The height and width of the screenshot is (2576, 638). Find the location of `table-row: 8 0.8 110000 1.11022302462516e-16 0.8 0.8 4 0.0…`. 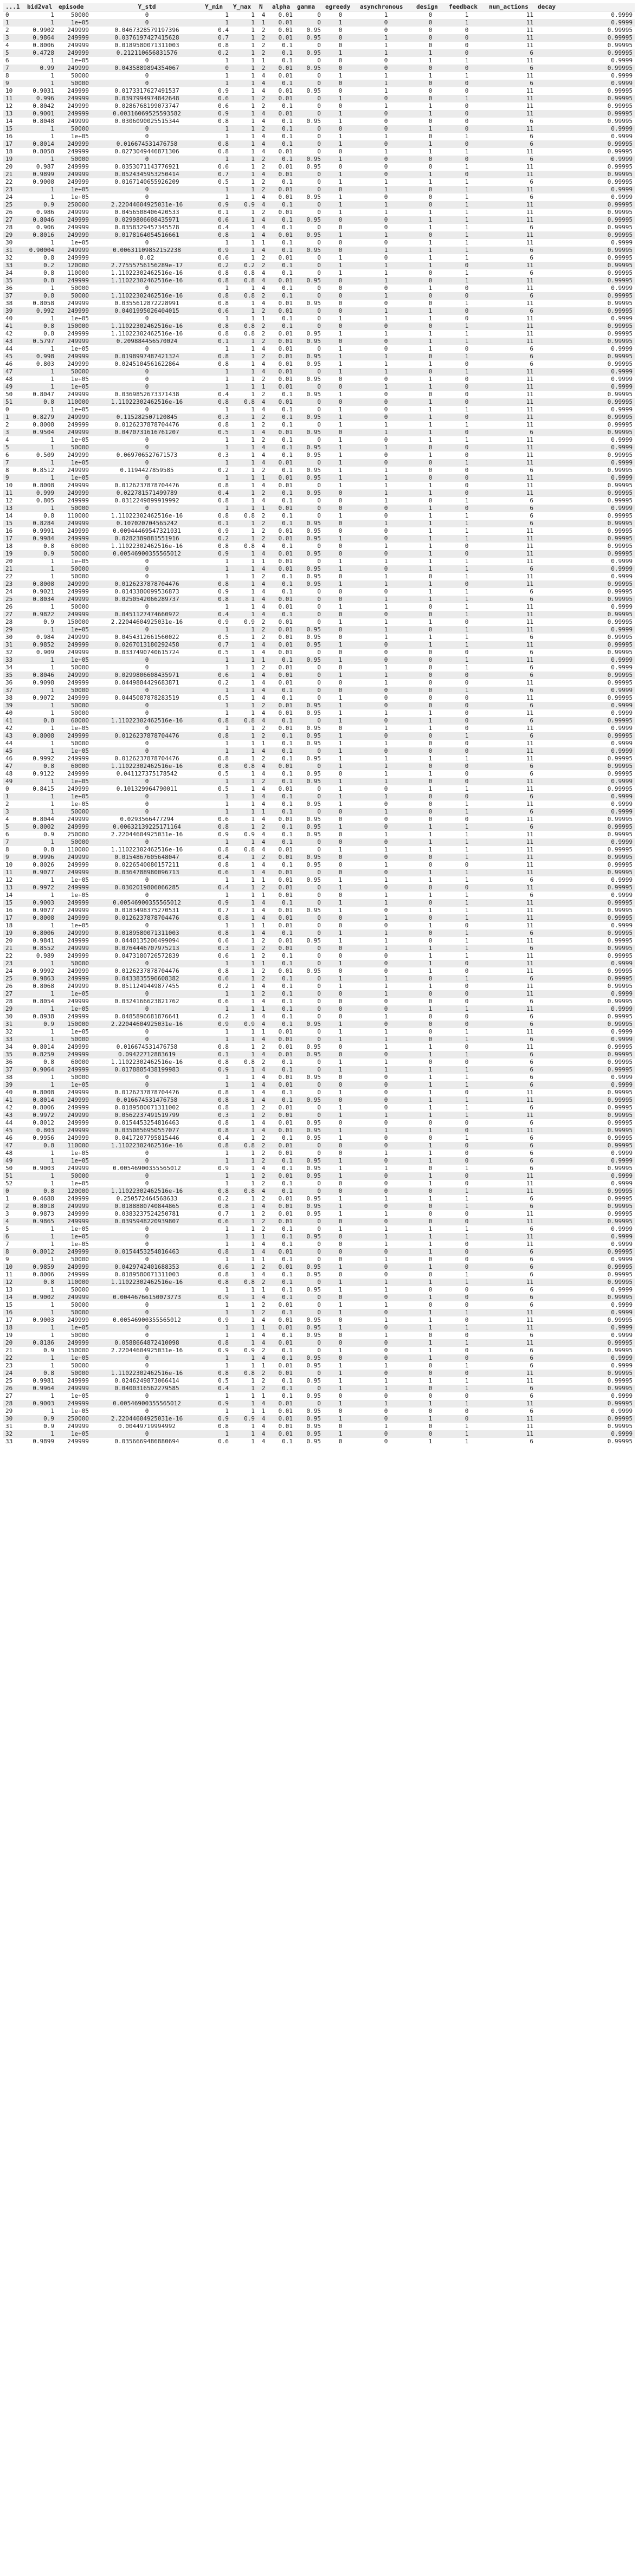

table-row: 8 0.8 110000 1.11022302462516e-16 0.8 0.8 4 0.0… is located at coordinates (319, 850).